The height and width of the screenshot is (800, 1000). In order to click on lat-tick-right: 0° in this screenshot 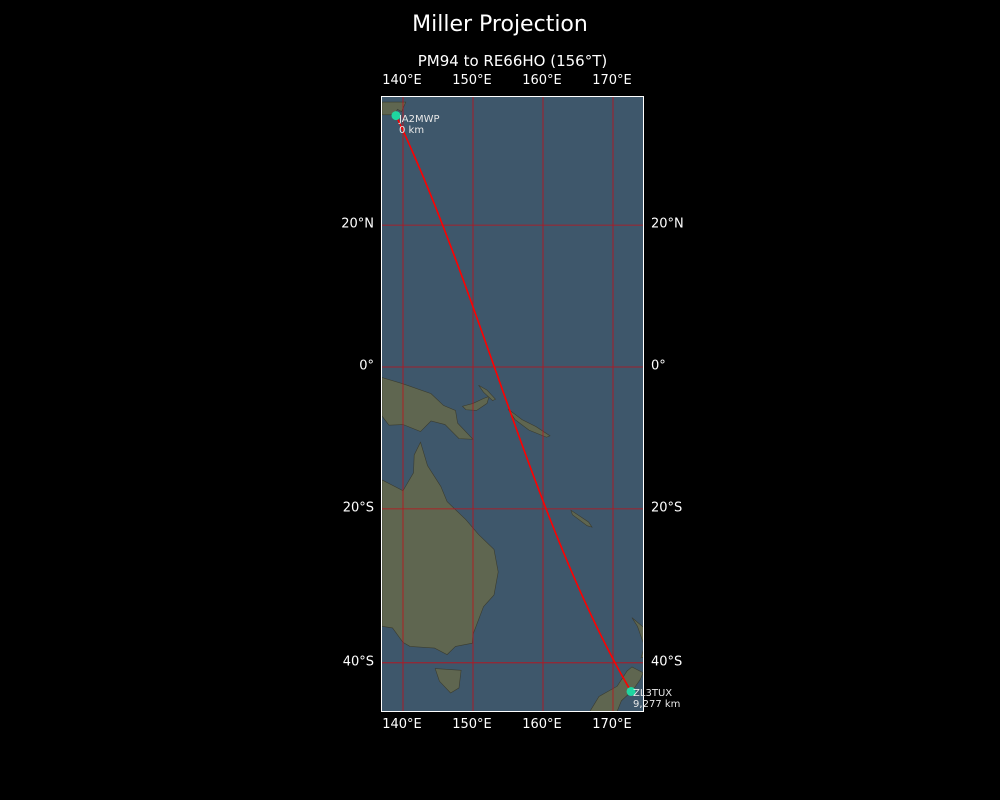, I will do `click(658, 366)`.